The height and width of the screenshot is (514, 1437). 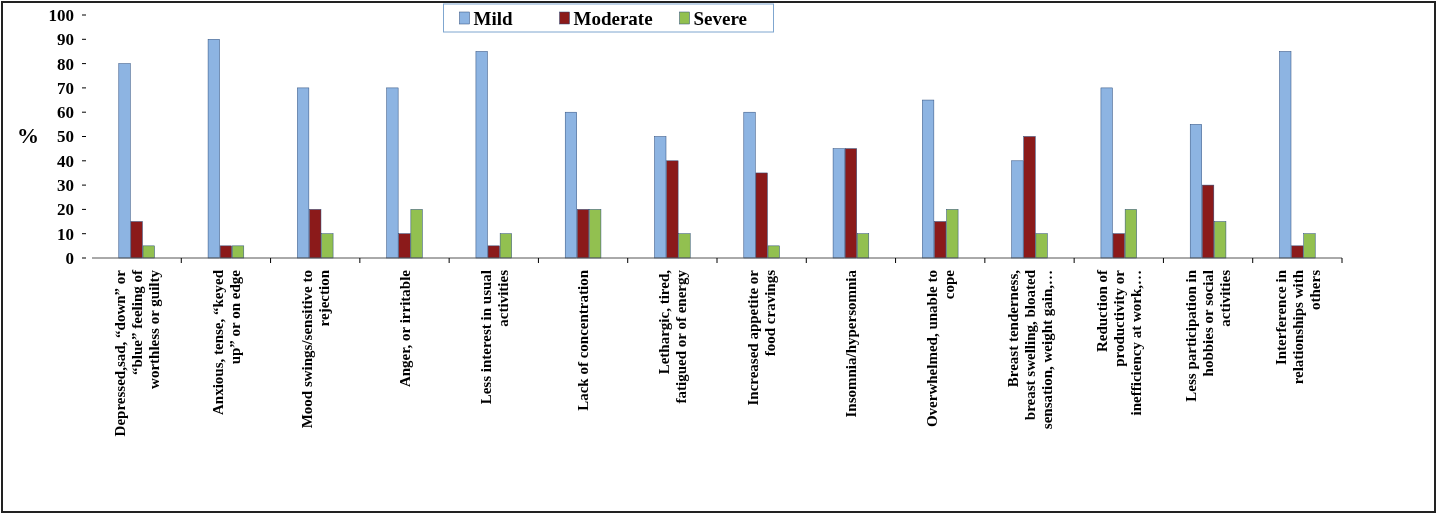 I want to click on x-tick-label: Depressed,sad, “down” or “blue” feeling of worthless or guilty, so click(x=136, y=353).